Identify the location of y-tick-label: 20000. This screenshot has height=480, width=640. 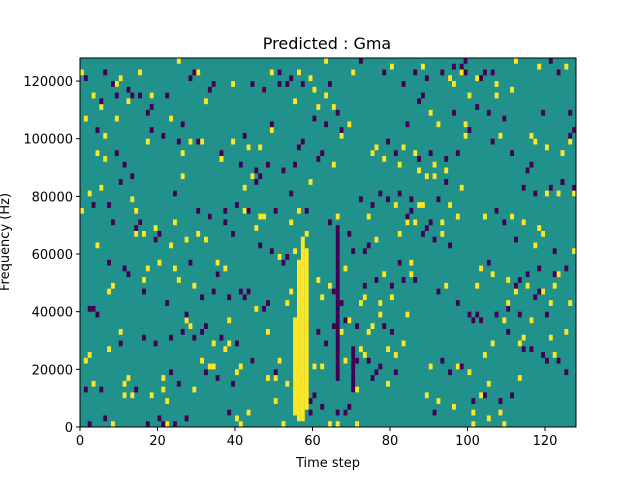
(52, 370).